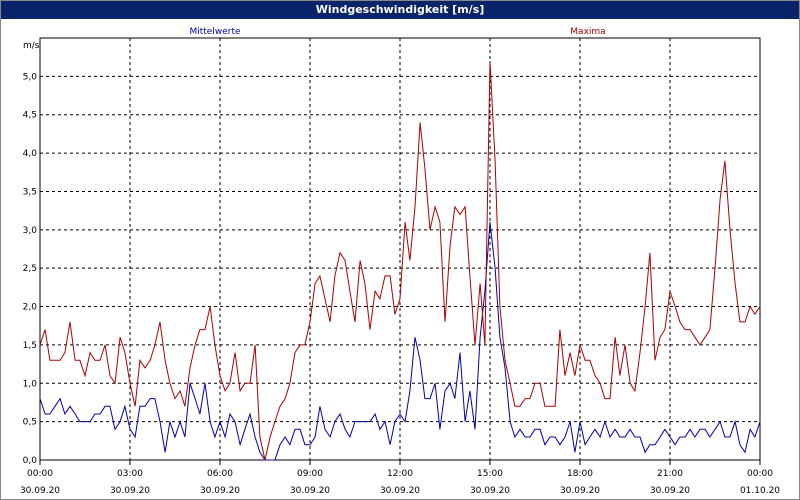 This screenshot has width=800, height=500. I want to click on x-tick-time: 12:00, so click(400, 474).